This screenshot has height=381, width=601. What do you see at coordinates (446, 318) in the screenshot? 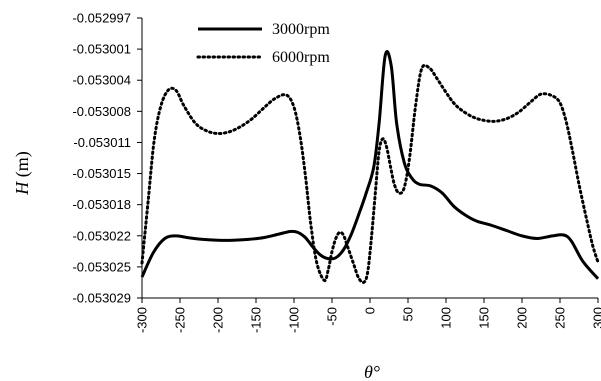
I see `x-tick-label: 100` at bounding box center [446, 318].